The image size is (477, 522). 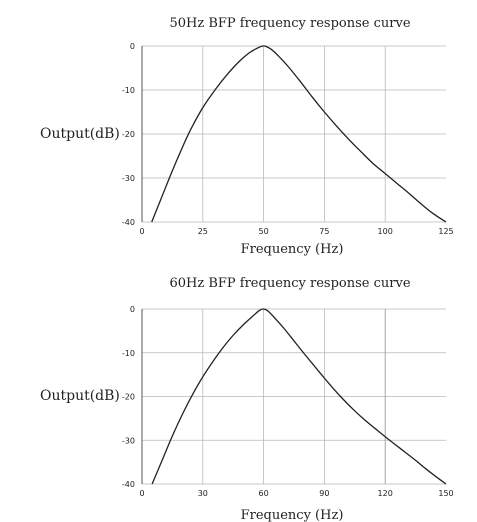 I want to click on x-tick-label: 120, so click(x=385, y=493).